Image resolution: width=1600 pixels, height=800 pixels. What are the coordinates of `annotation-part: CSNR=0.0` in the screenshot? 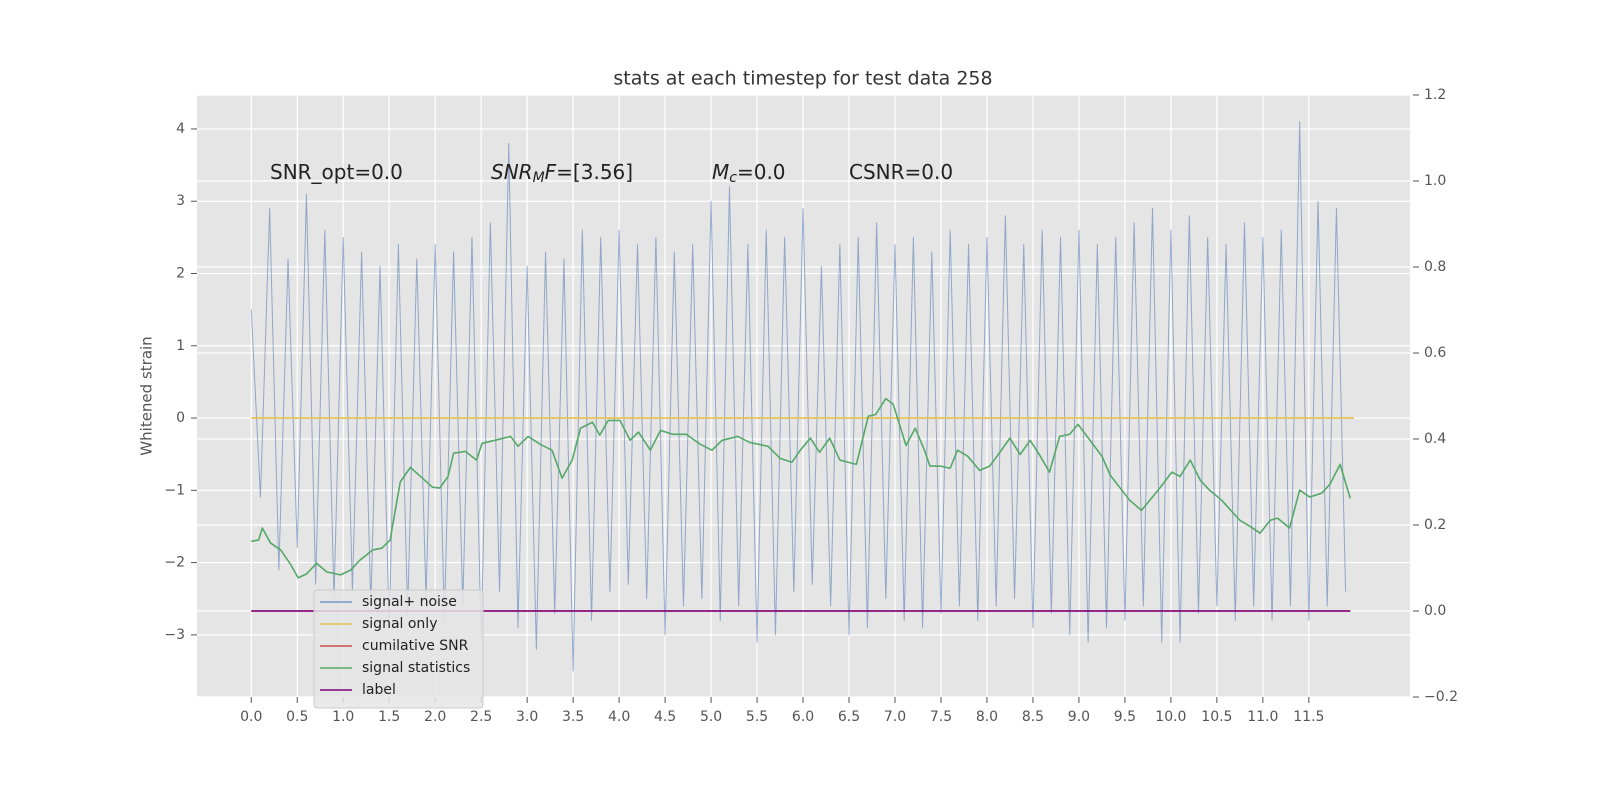 It's located at (901, 172).